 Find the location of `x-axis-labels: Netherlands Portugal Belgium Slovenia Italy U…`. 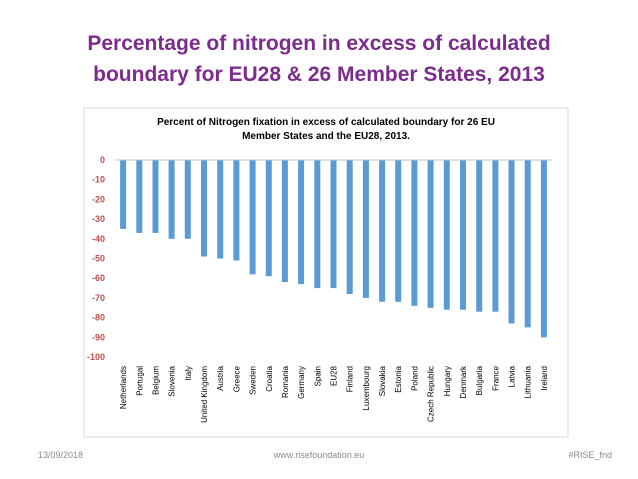

x-axis-labels: Netherlands Portugal Belgium Slovenia Italy U… is located at coordinates (334, 394).